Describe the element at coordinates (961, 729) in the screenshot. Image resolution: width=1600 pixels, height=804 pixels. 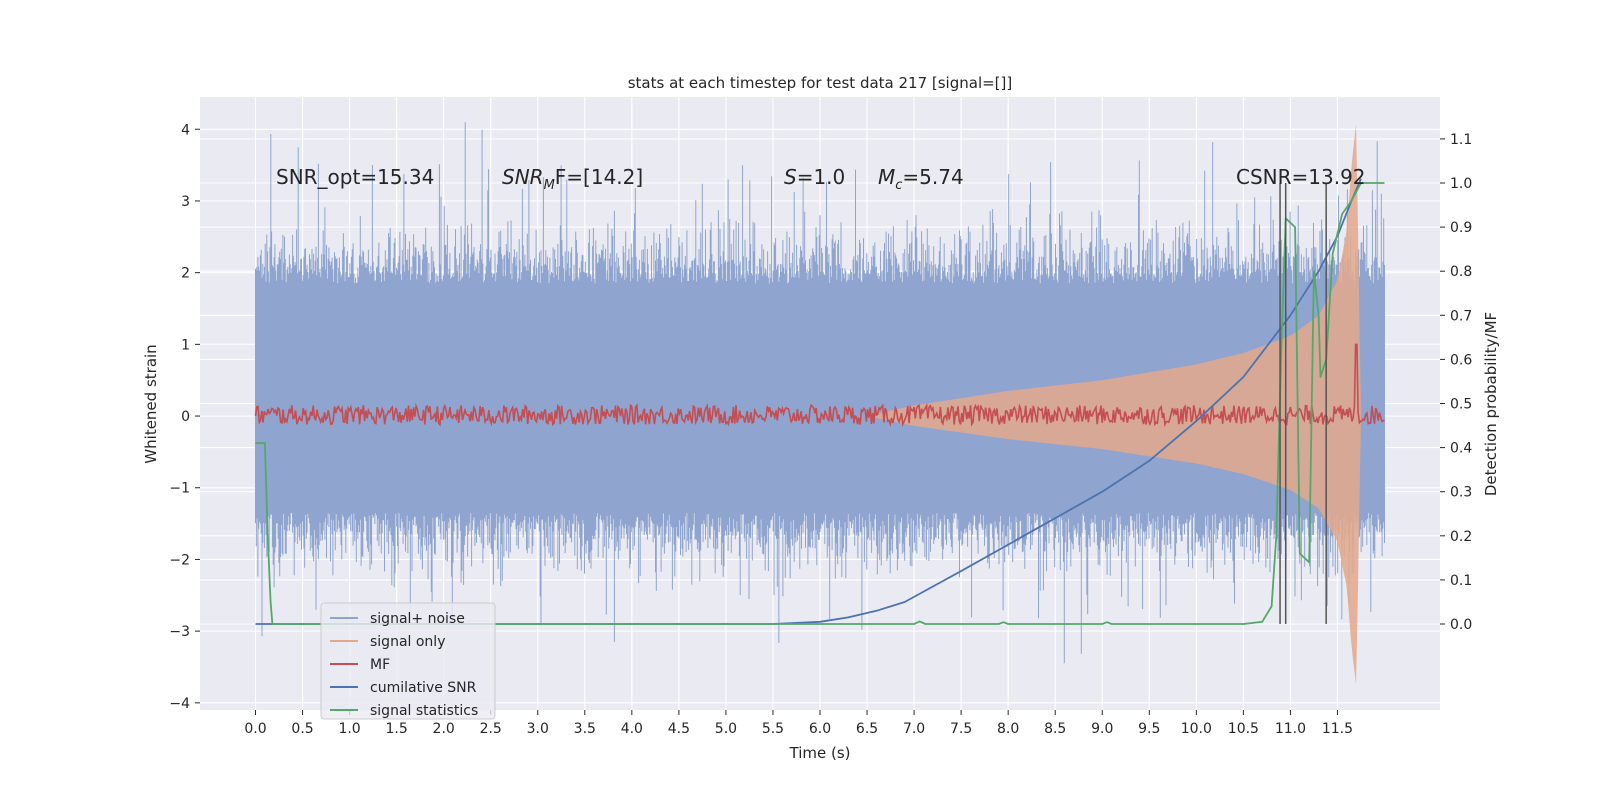
I see `x-tick-label: 7.5` at that location.